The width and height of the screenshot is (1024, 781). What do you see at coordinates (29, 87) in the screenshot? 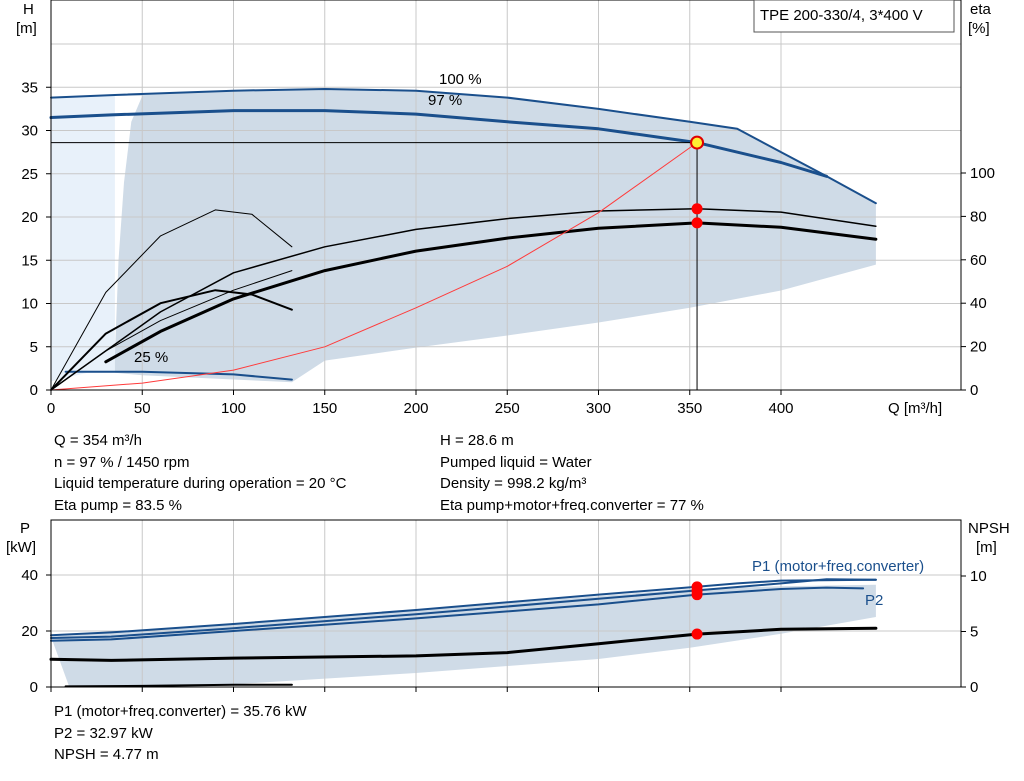
I see `top-y-tick-label-7: 35` at bounding box center [29, 87].